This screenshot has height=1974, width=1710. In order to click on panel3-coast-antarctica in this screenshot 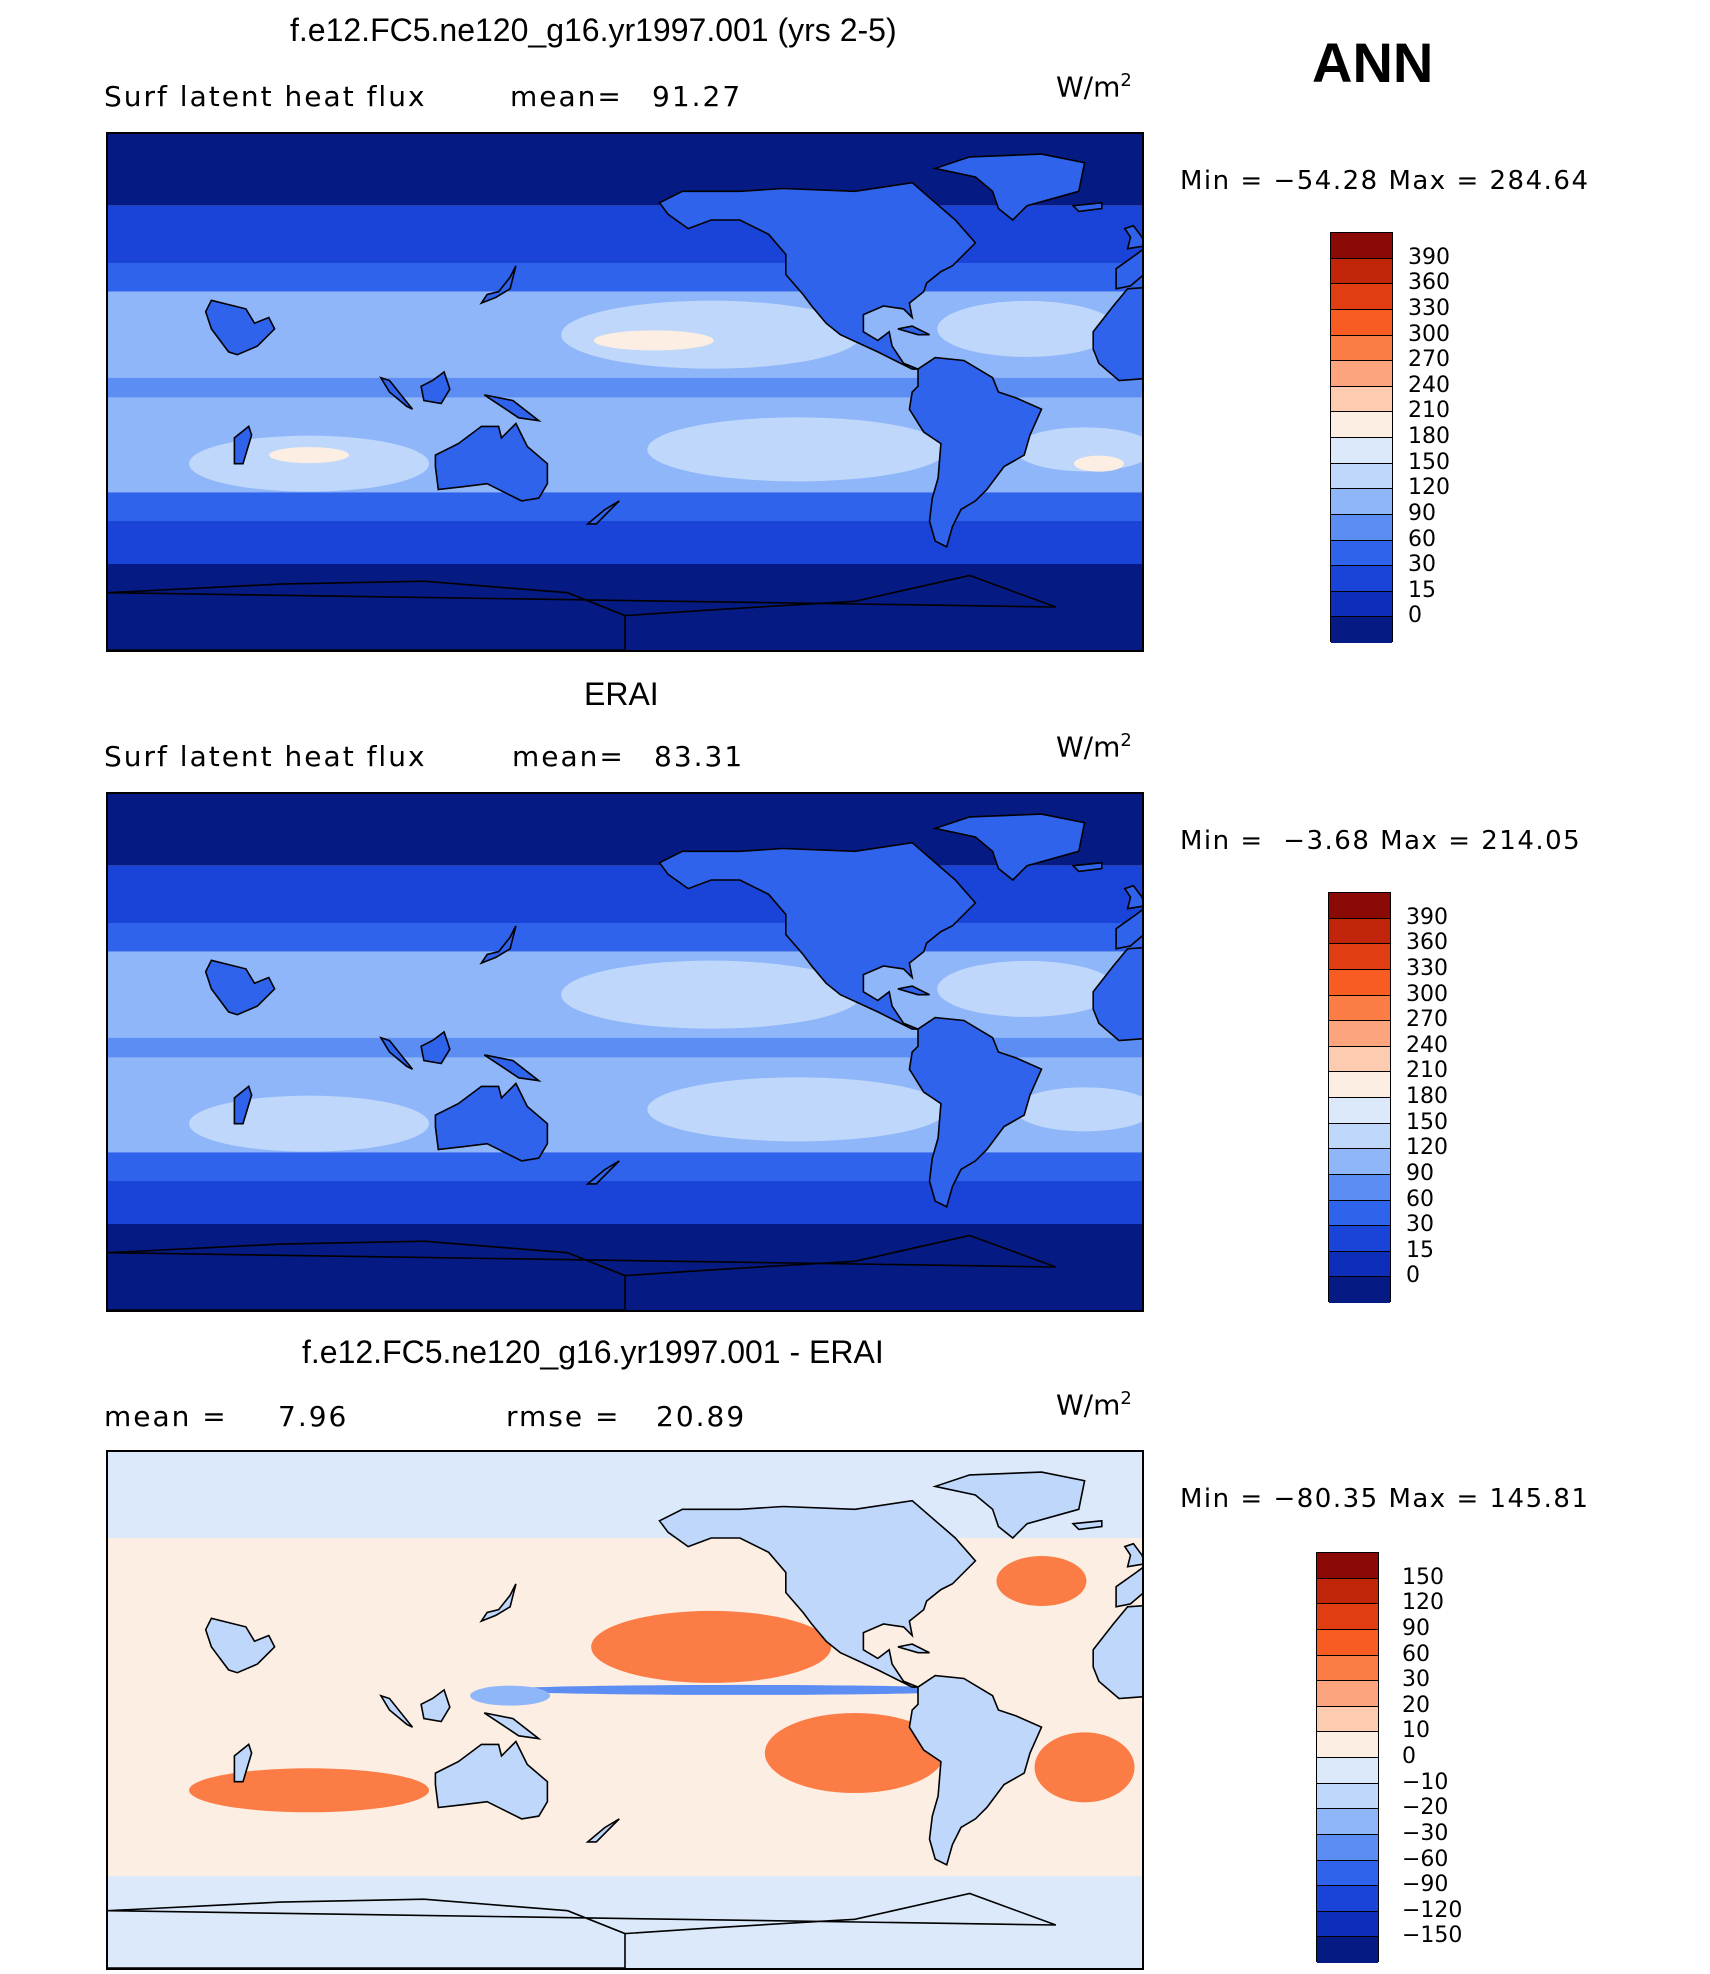, I will do `click(582, 1930)`.